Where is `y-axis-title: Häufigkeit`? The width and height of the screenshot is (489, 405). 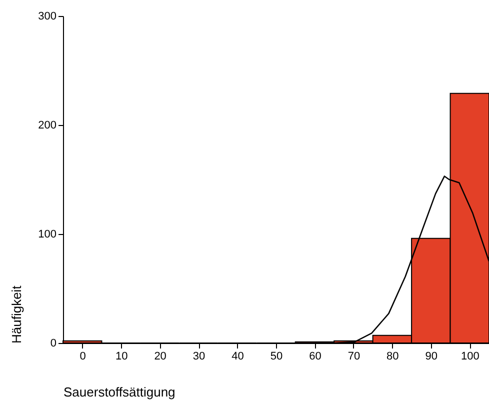 y-axis-title: Häufigkeit is located at coordinates (16, 314).